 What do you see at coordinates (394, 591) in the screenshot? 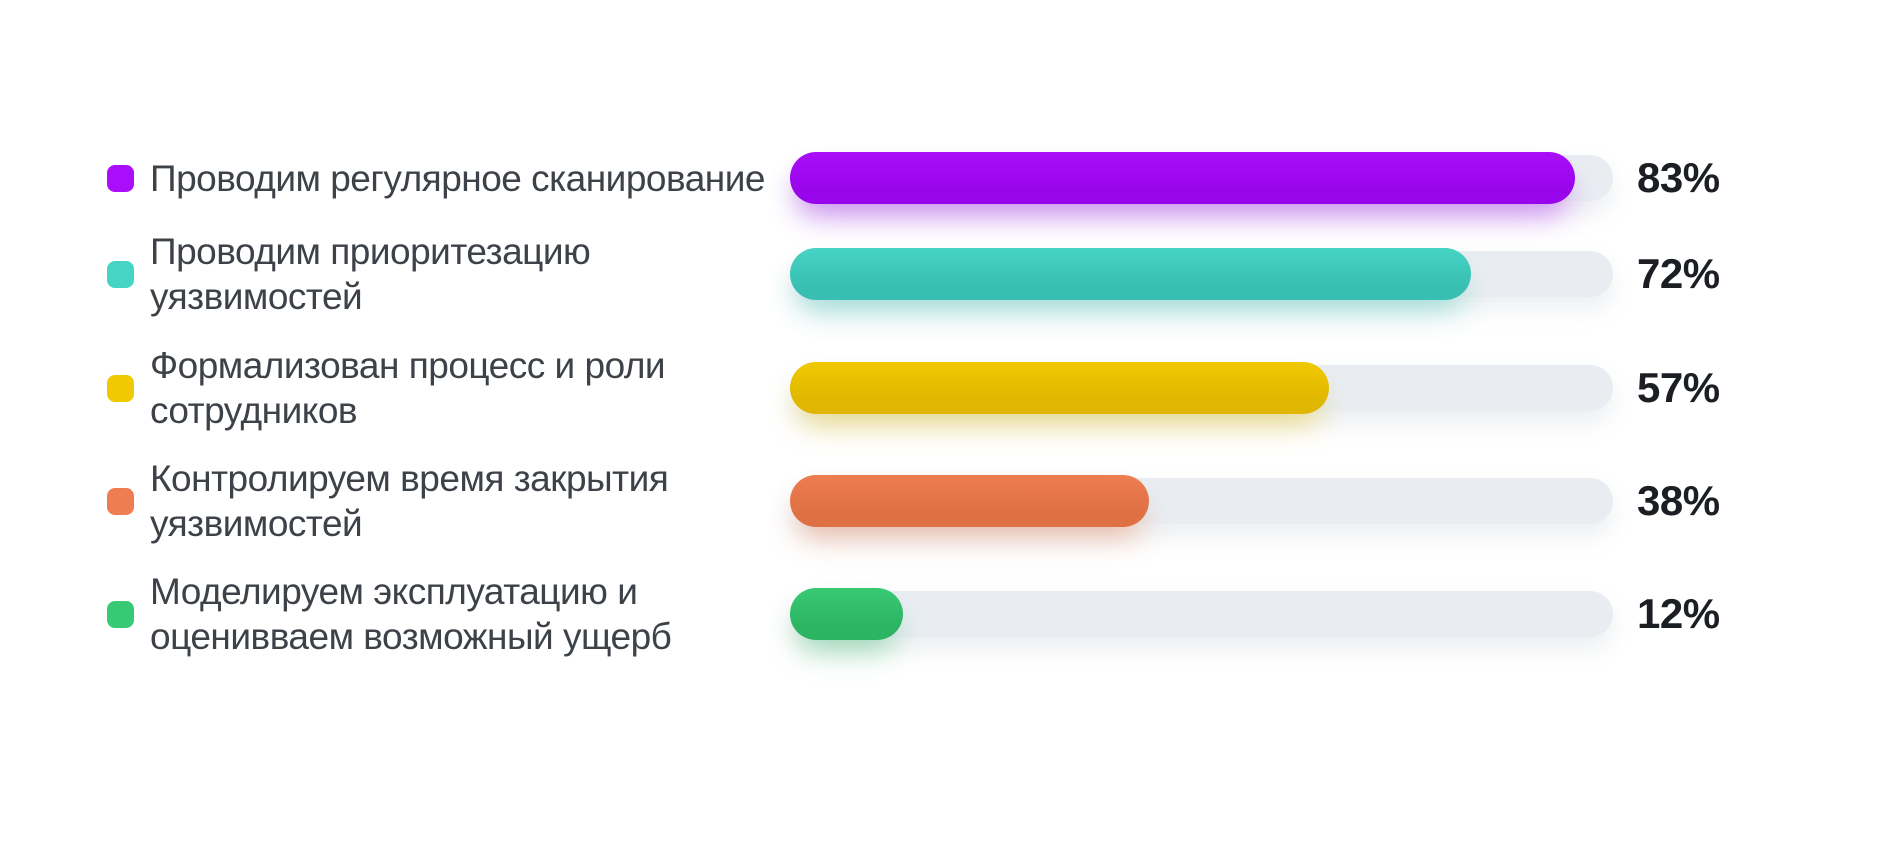
I see `bar-label-line: Моделируем эксплуатацию и` at bounding box center [394, 591].